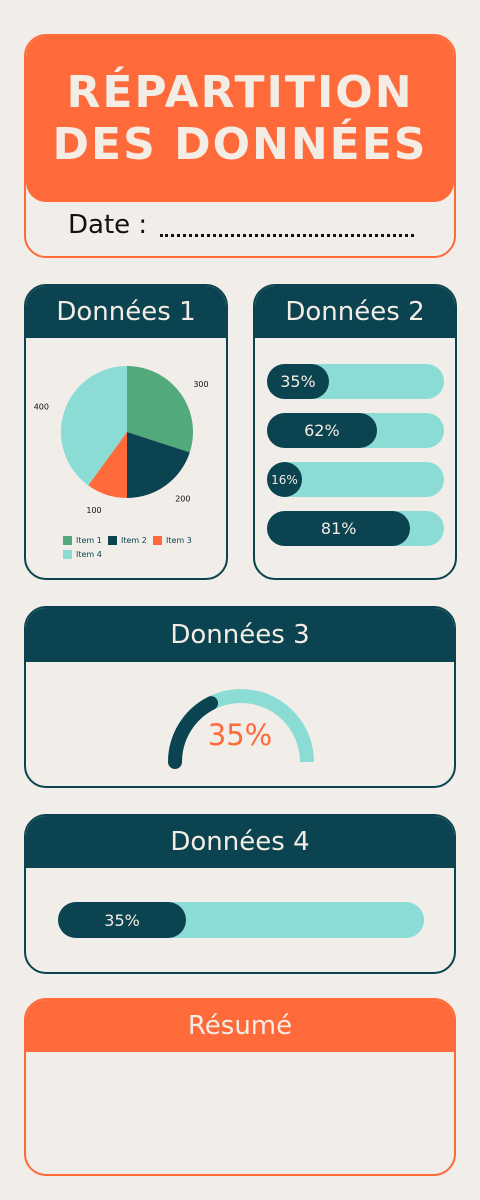  Describe the element at coordinates (108, 225) in the screenshot. I see `date-label: Date :` at that location.